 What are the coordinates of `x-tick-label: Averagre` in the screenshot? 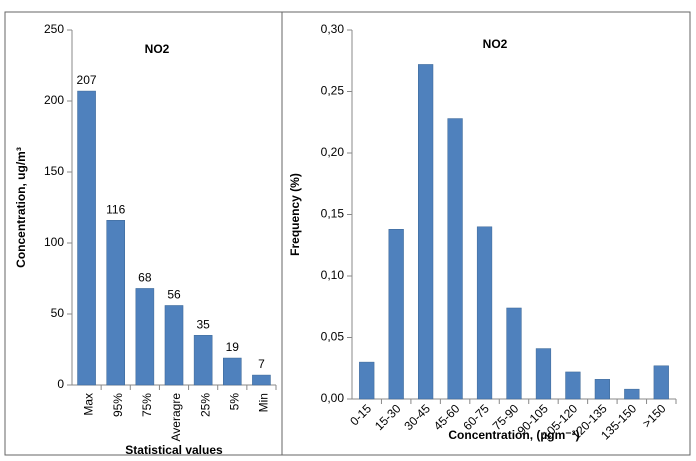 It's located at (176, 417).